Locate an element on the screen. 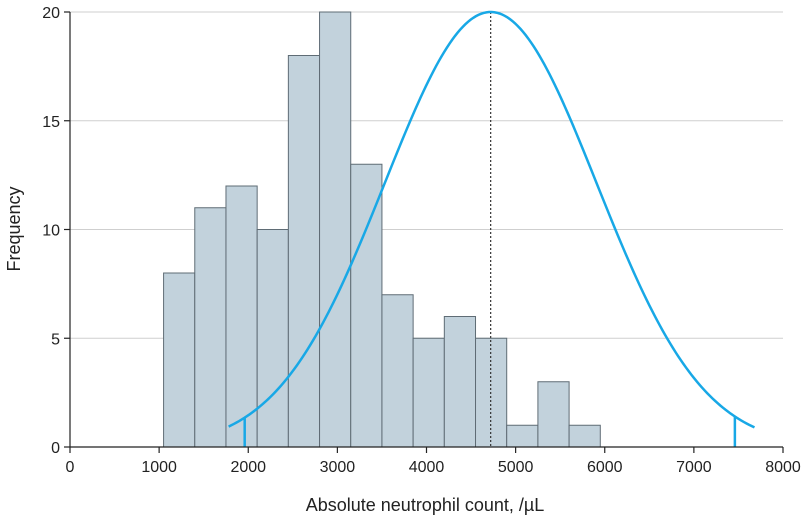 The height and width of the screenshot is (520, 810). x-tick-label-4000: 4000 is located at coordinates (427, 467).